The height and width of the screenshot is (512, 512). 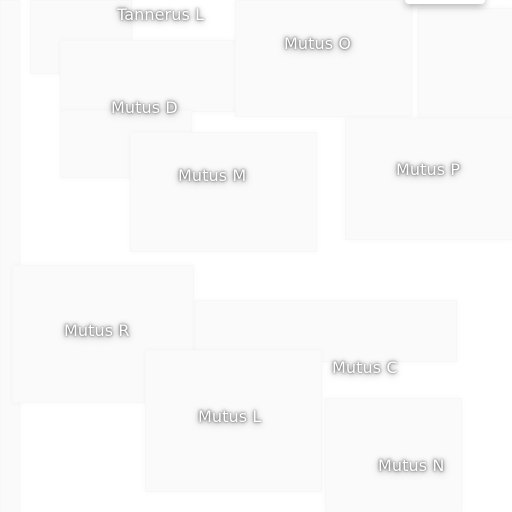 I want to click on place-label-tannerus-l: Tannerus L, so click(x=161, y=14).